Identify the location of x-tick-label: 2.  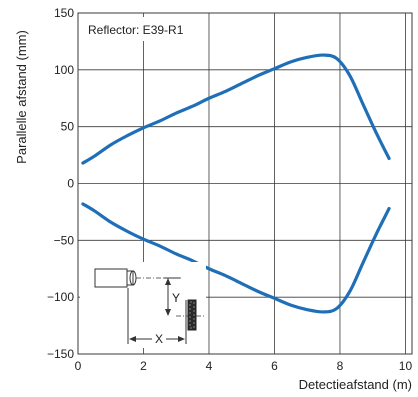
(143, 366).